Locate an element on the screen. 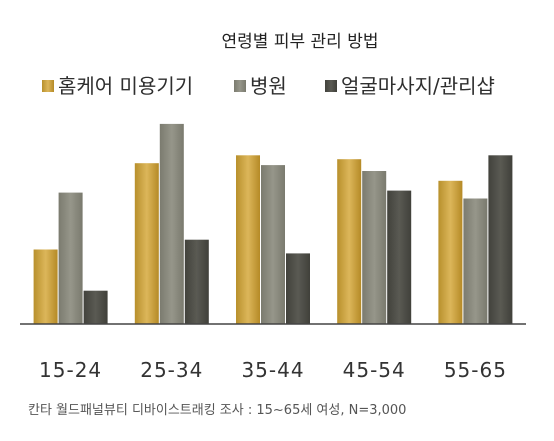 Image resolution: width=554 pixels, height=441 pixels. x-tick-label: 45-54 is located at coordinates (374, 370).